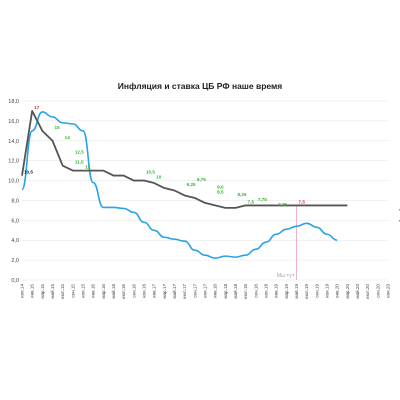  Describe the element at coordinates (13, 142) in the screenshot. I see `y-tick-label: 14,0` at that location.